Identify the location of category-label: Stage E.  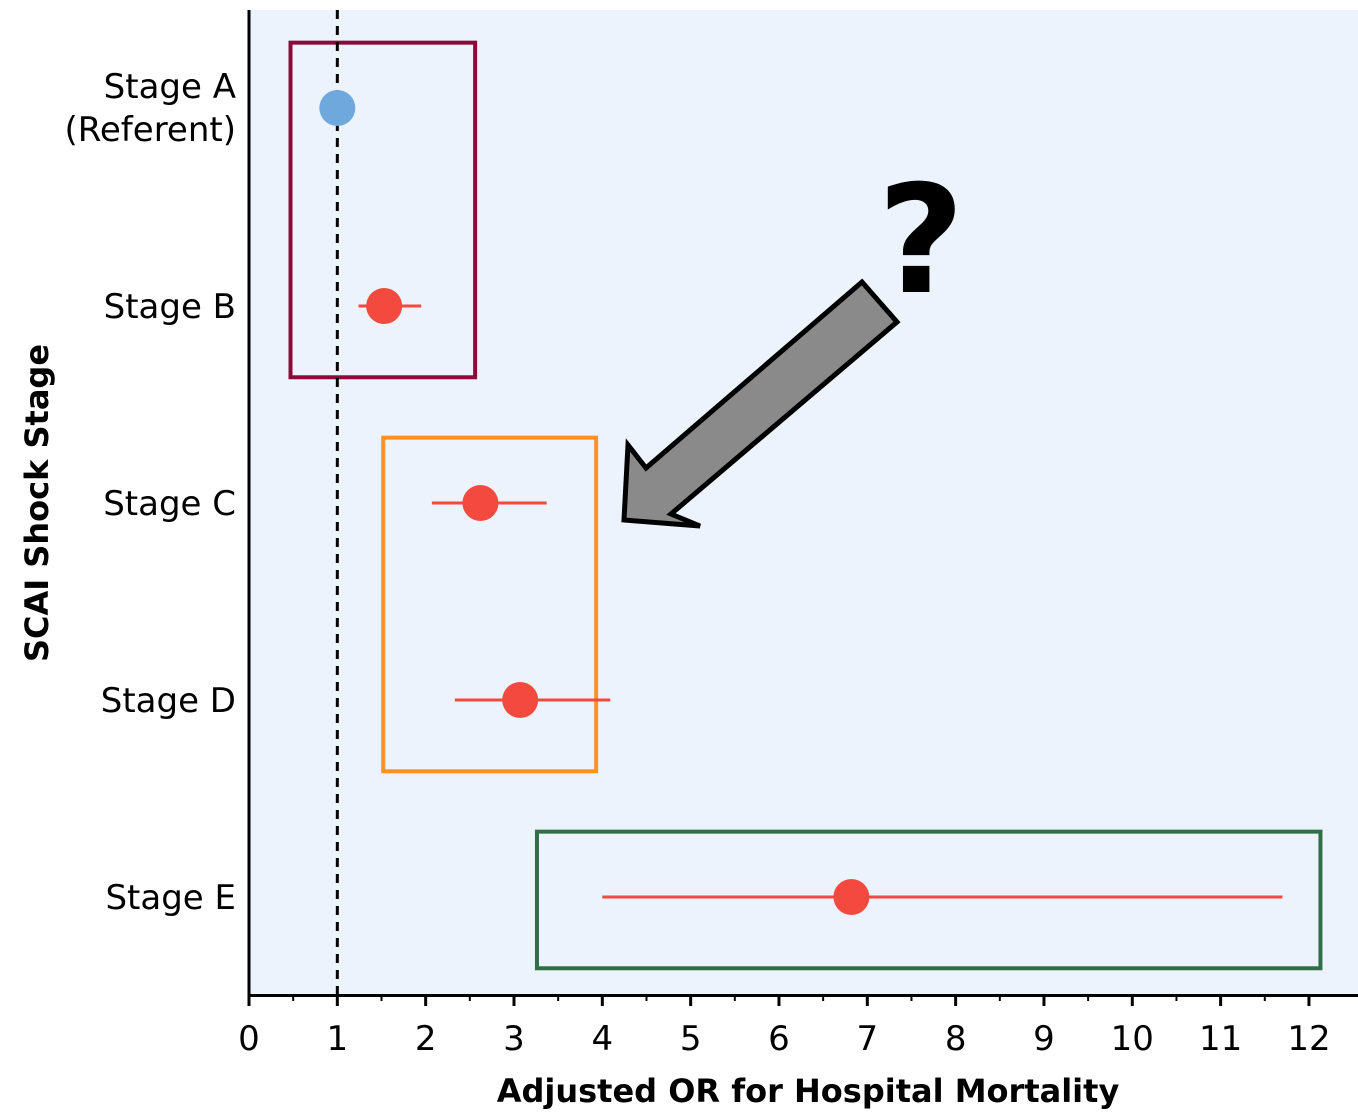
(170, 898).